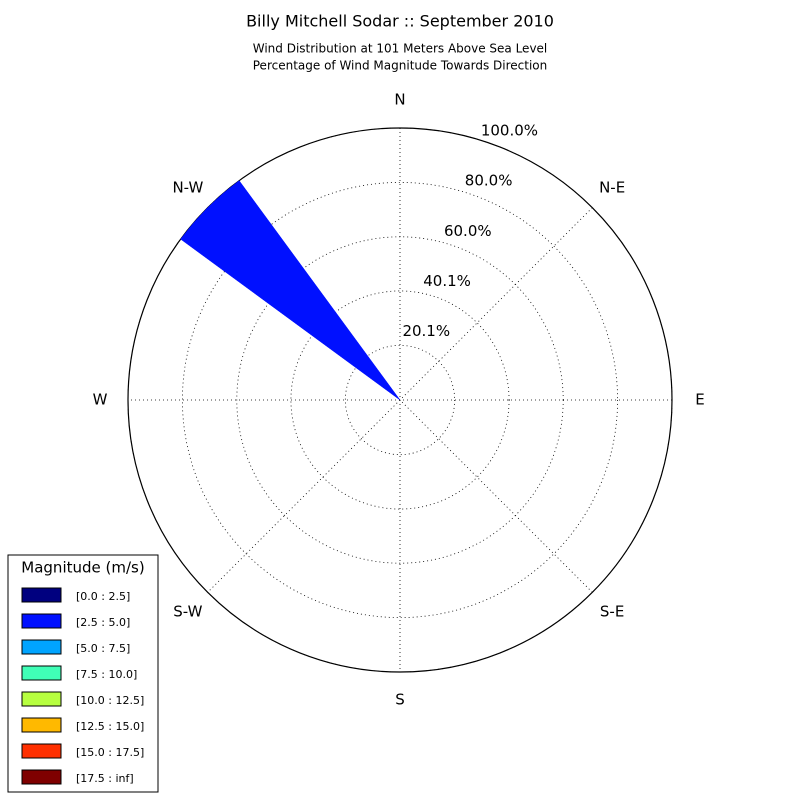 The width and height of the screenshot is (800, 804). Describe the element at coordinates (187, 612) in the screenshot. I see `direction-label: S-W` at that location.